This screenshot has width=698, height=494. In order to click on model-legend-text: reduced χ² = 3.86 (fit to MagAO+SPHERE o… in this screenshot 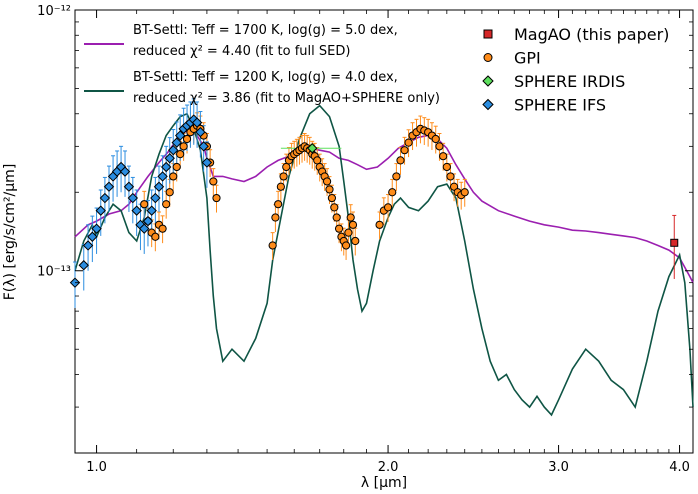, I will do `click(286, 98)`.